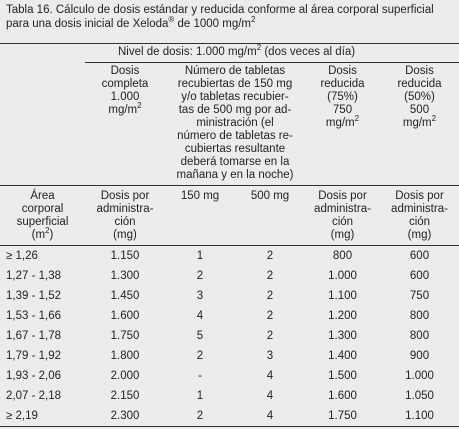  What do you see at coordinates (171, 20) in the screenshot?
I see `title-sup: ®` at bounding box center [171, 20].